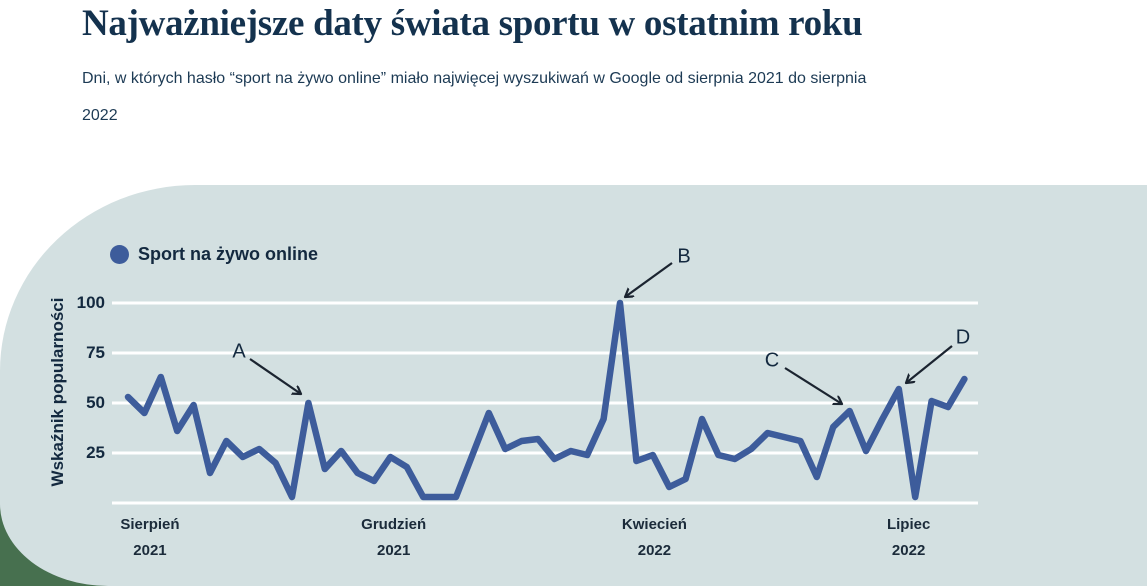 The height and width of the screenshot is (586, 1147). I want to click on x-axis-label-lipiec: Lipiec 2022, so click(908, 538).